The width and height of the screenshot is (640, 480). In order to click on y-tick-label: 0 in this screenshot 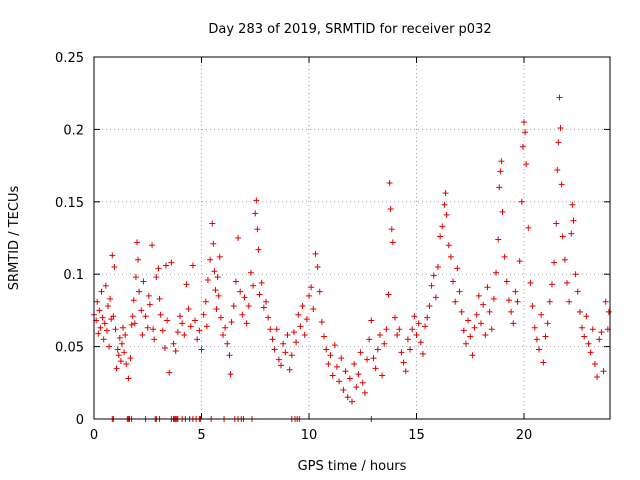, I will do `click(80, 420)`.